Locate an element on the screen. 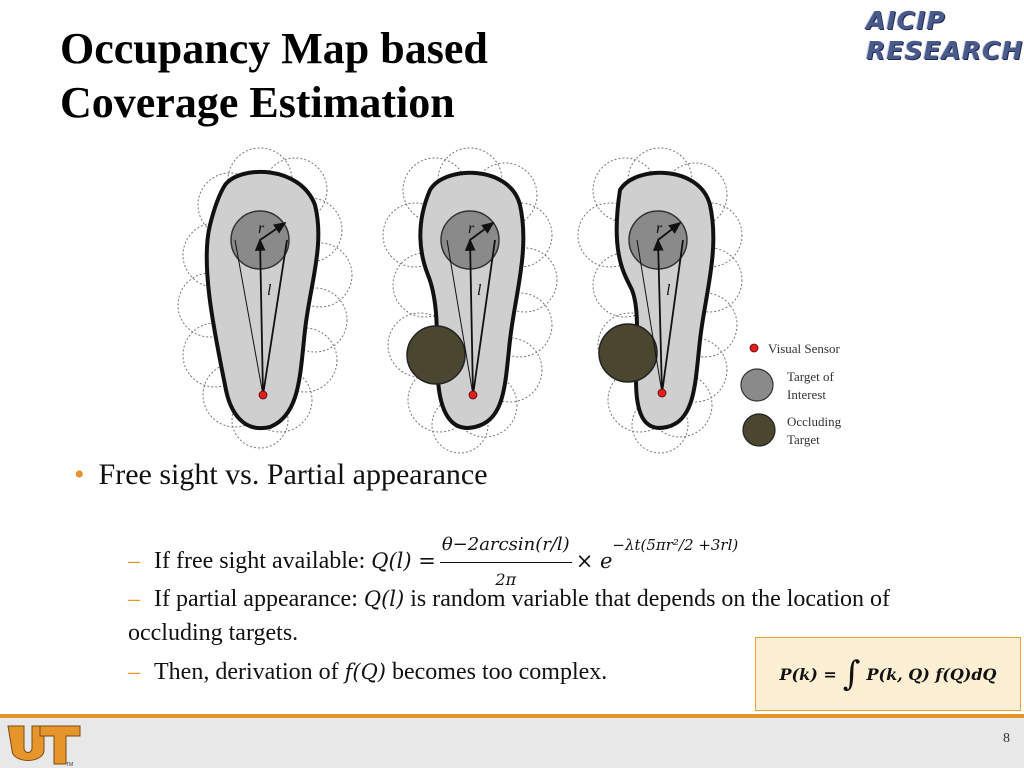 The image size is (1024, 768). sub3-post: becomes too complex. is located at coordinates (496, 672).